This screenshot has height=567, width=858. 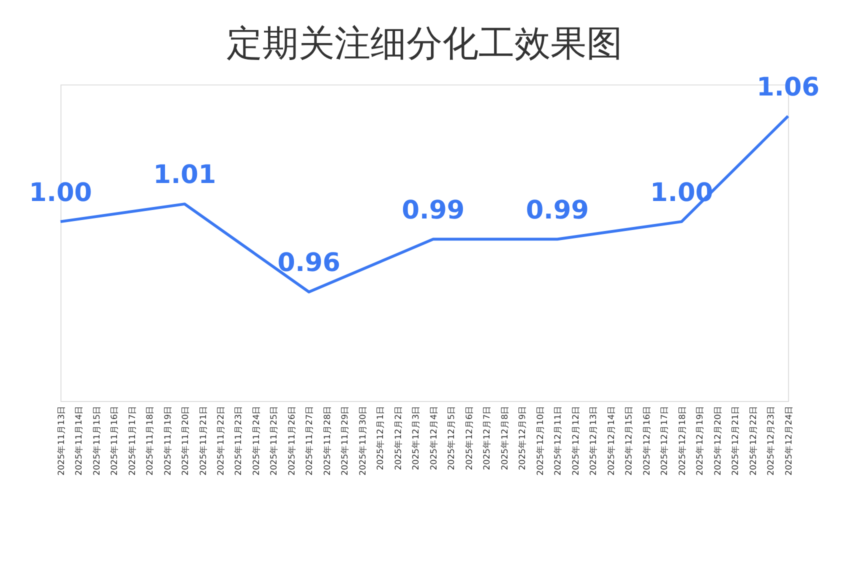 I want to click on x-tick-label: 2025年12月23日, so click(x=771, y=440).